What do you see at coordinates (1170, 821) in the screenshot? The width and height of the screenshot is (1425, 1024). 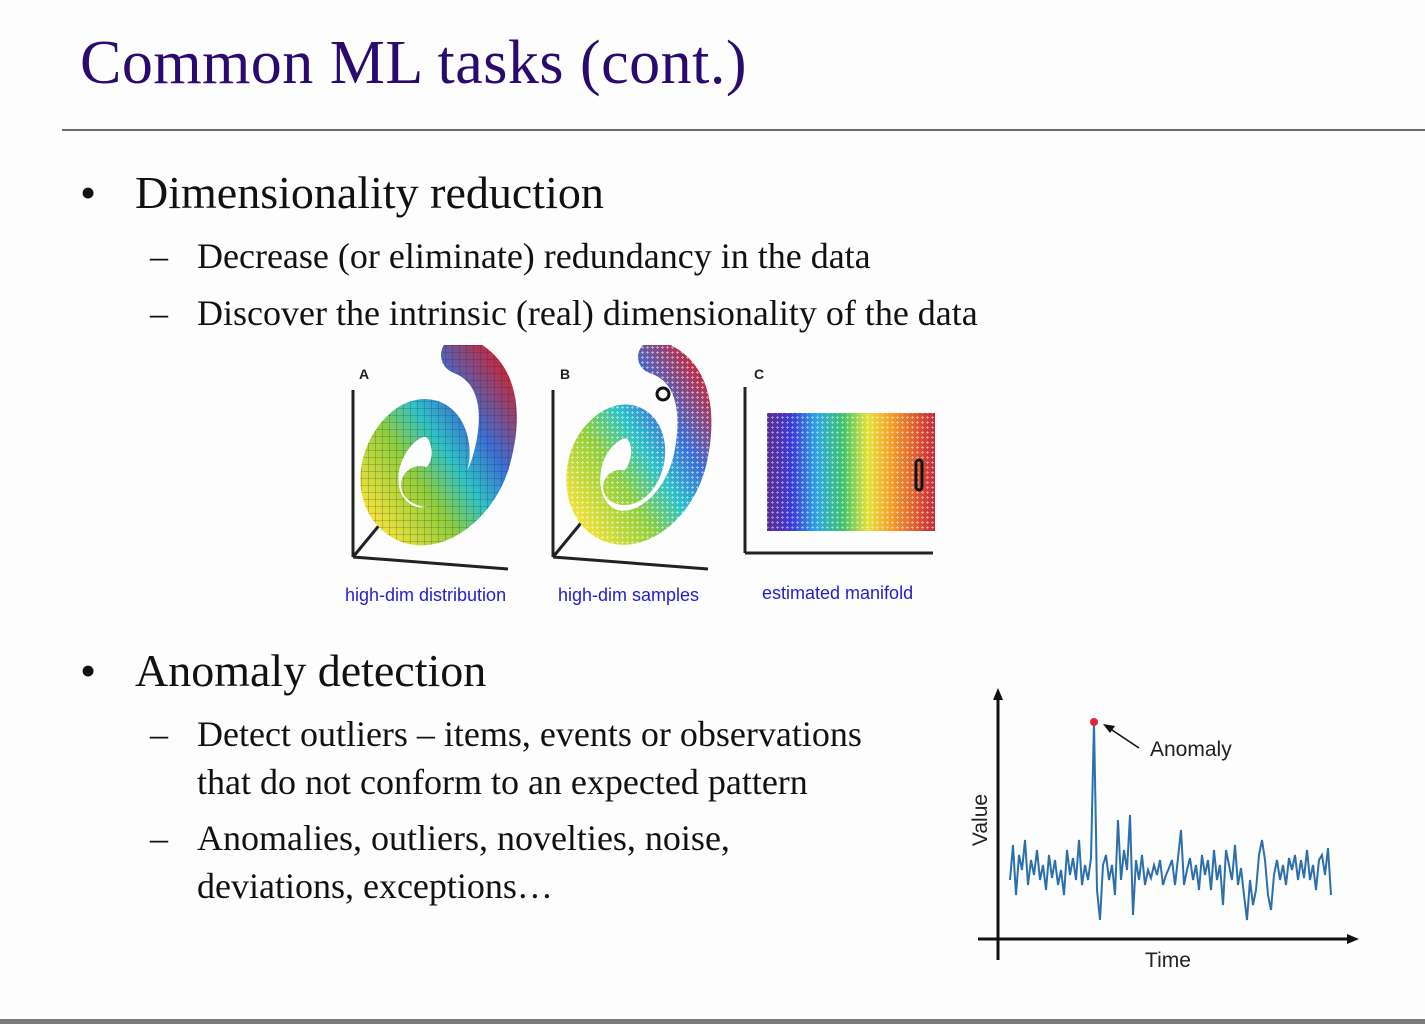 I see `time-series-line` at bounding box center [1170, 821].